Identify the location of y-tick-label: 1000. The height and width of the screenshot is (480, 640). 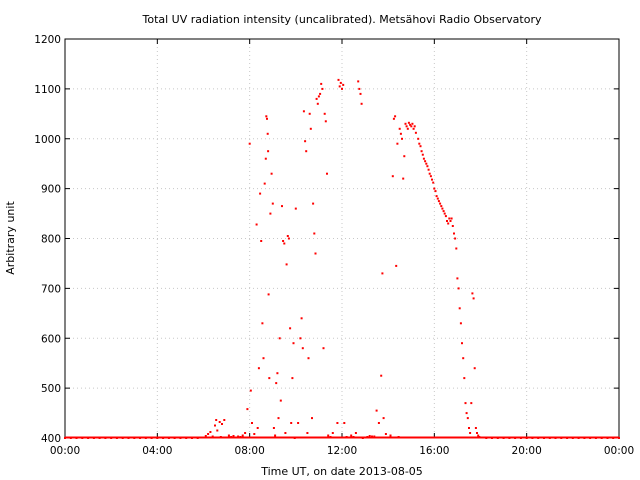
(47, 140).